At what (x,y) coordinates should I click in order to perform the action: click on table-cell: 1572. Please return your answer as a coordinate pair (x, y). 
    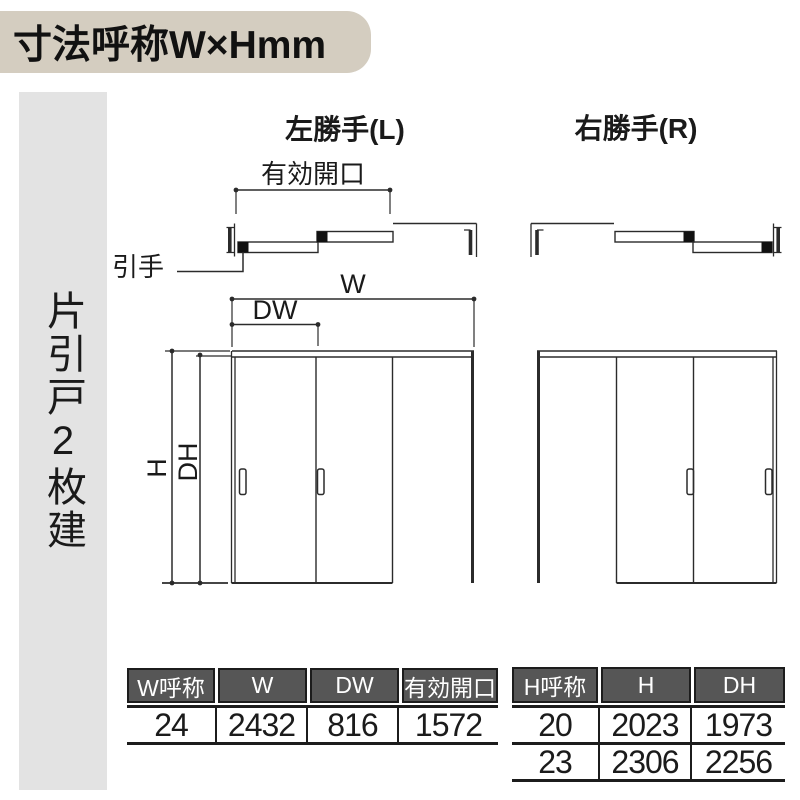
    Looking at the image, I should click on (448, 724).